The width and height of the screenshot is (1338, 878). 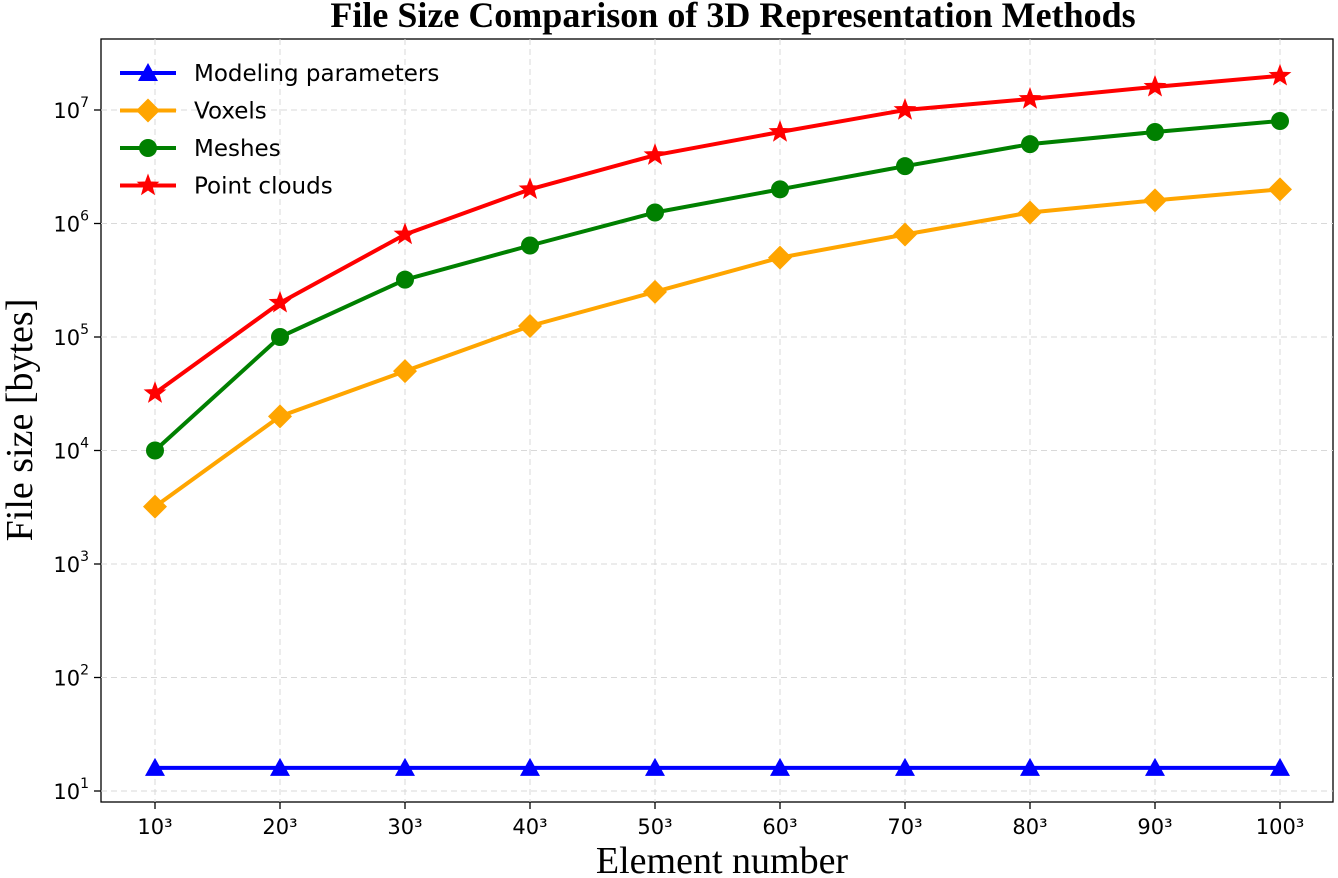 I want to click on y-tick-label: 10⁷, so click(x=71, y=109).